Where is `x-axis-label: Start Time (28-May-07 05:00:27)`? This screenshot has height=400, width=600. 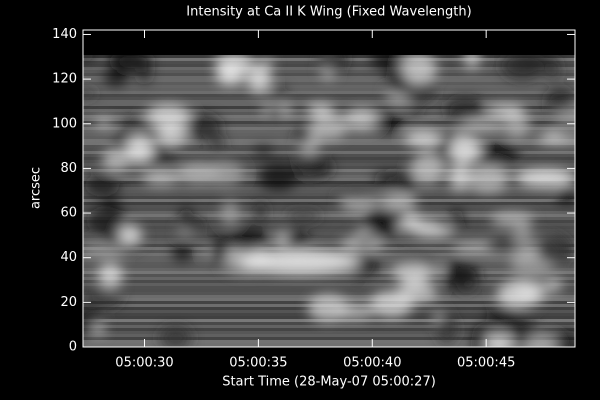 x-axis-label: Start Time (28-May-07 05:00:27) is located at coordinates (329, 382).